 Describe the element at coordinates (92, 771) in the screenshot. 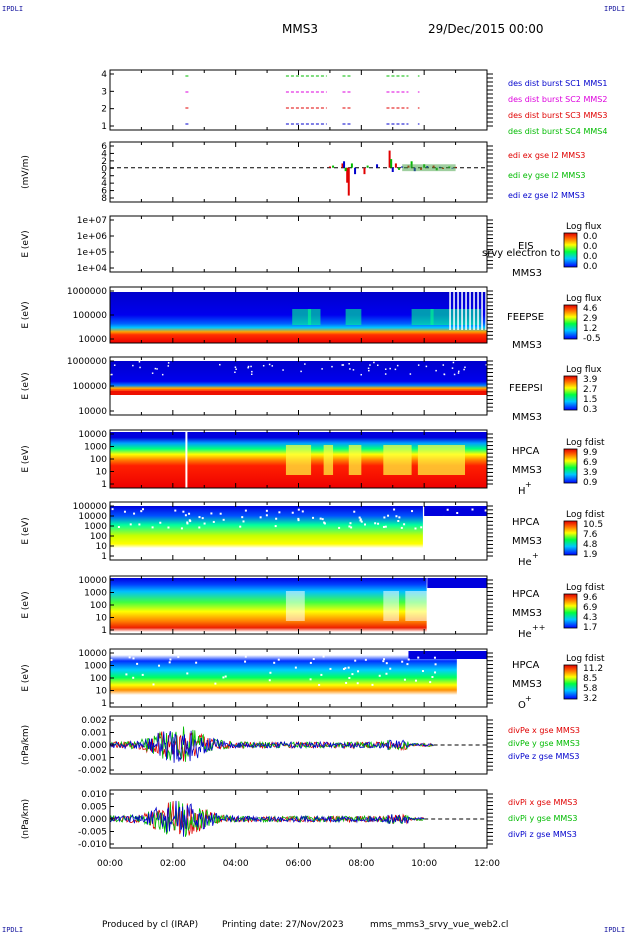

I see `divpe-ytick-label: -0.002` at that location.